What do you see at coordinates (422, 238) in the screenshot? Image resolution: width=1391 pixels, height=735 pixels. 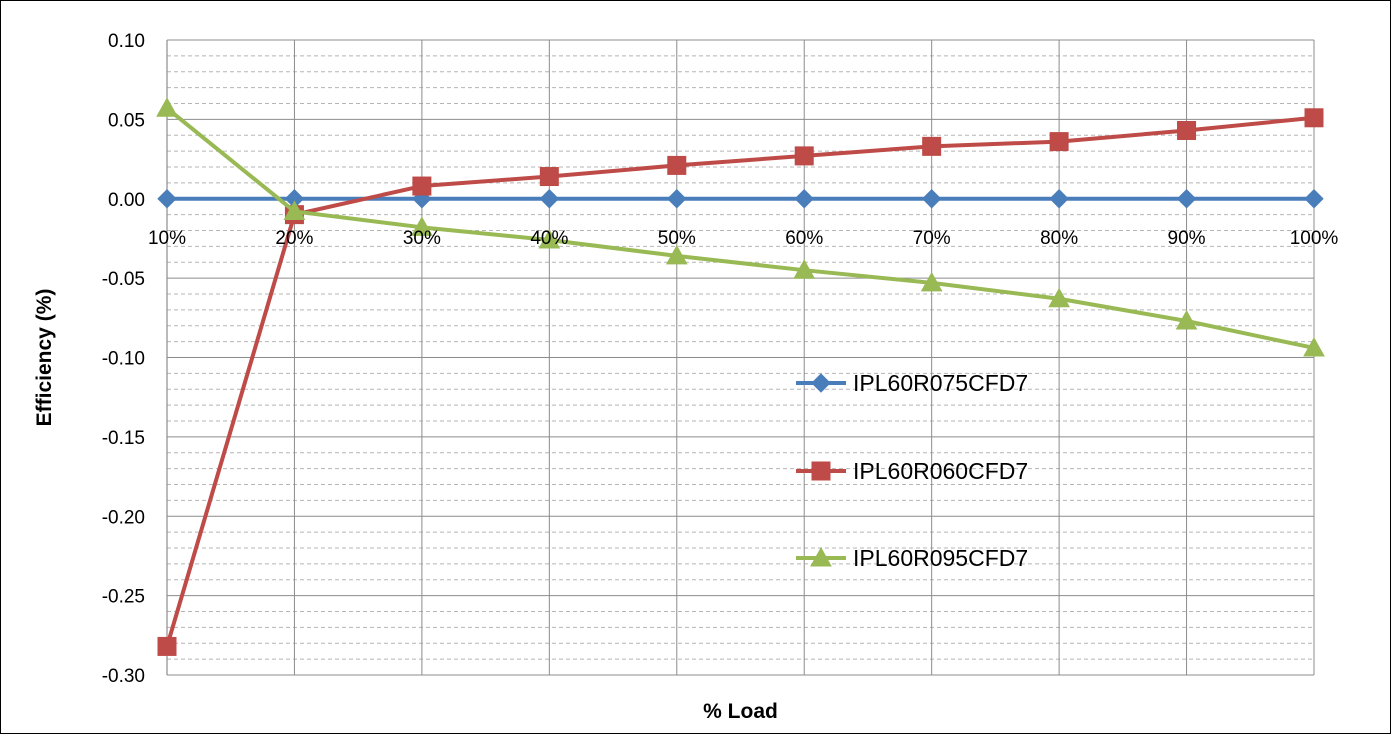 I see `x-tick-label: 30%` at bounding box center [422, 238].